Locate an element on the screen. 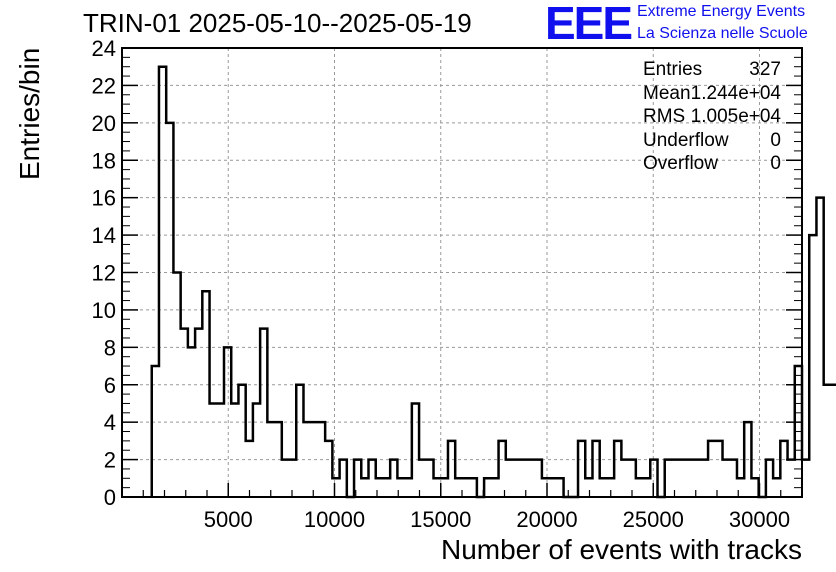 This screenshot has height=572, width=836. y-tick-label: 16 is located at coordinates (104, 198).